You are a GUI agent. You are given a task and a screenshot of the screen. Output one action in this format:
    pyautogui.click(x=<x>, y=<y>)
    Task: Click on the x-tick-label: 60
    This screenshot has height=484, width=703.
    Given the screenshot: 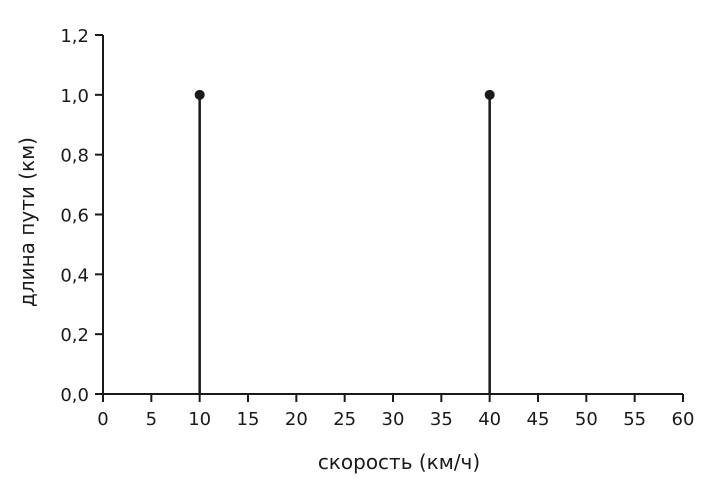 What is the action you would take?
    pyautogui.click(x=683, y=419)
    